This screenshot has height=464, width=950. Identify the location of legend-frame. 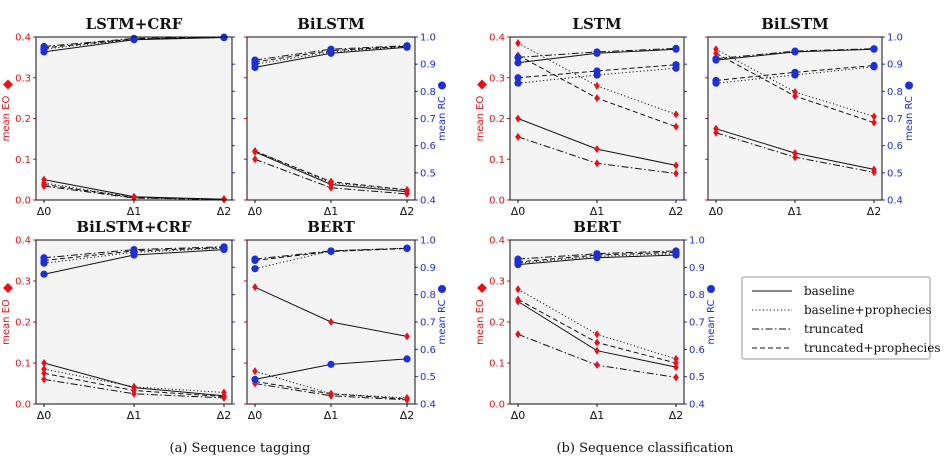
(836, 318).